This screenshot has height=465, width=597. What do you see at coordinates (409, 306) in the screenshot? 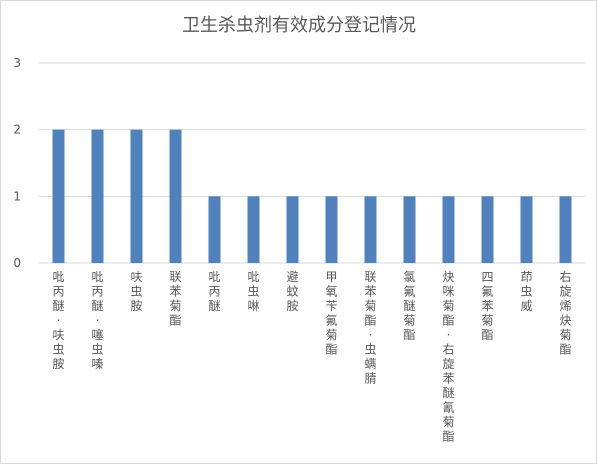
I see `x-tick-label: 氯氟醚菊酯` at bounding box center [409, 306].